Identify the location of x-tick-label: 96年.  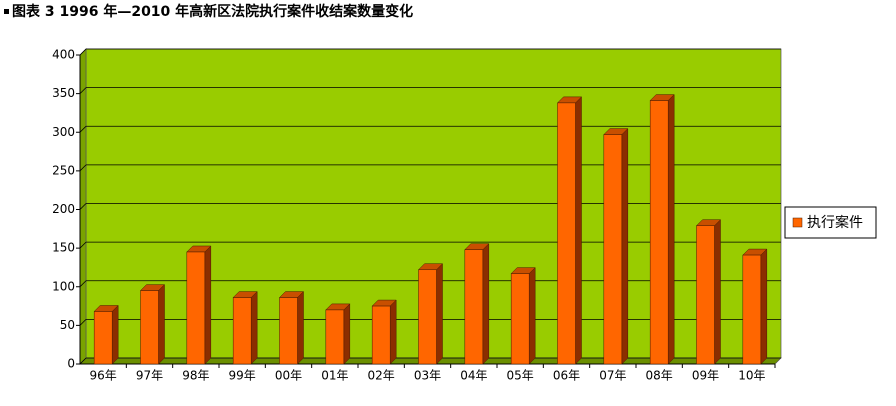
(103, 376).